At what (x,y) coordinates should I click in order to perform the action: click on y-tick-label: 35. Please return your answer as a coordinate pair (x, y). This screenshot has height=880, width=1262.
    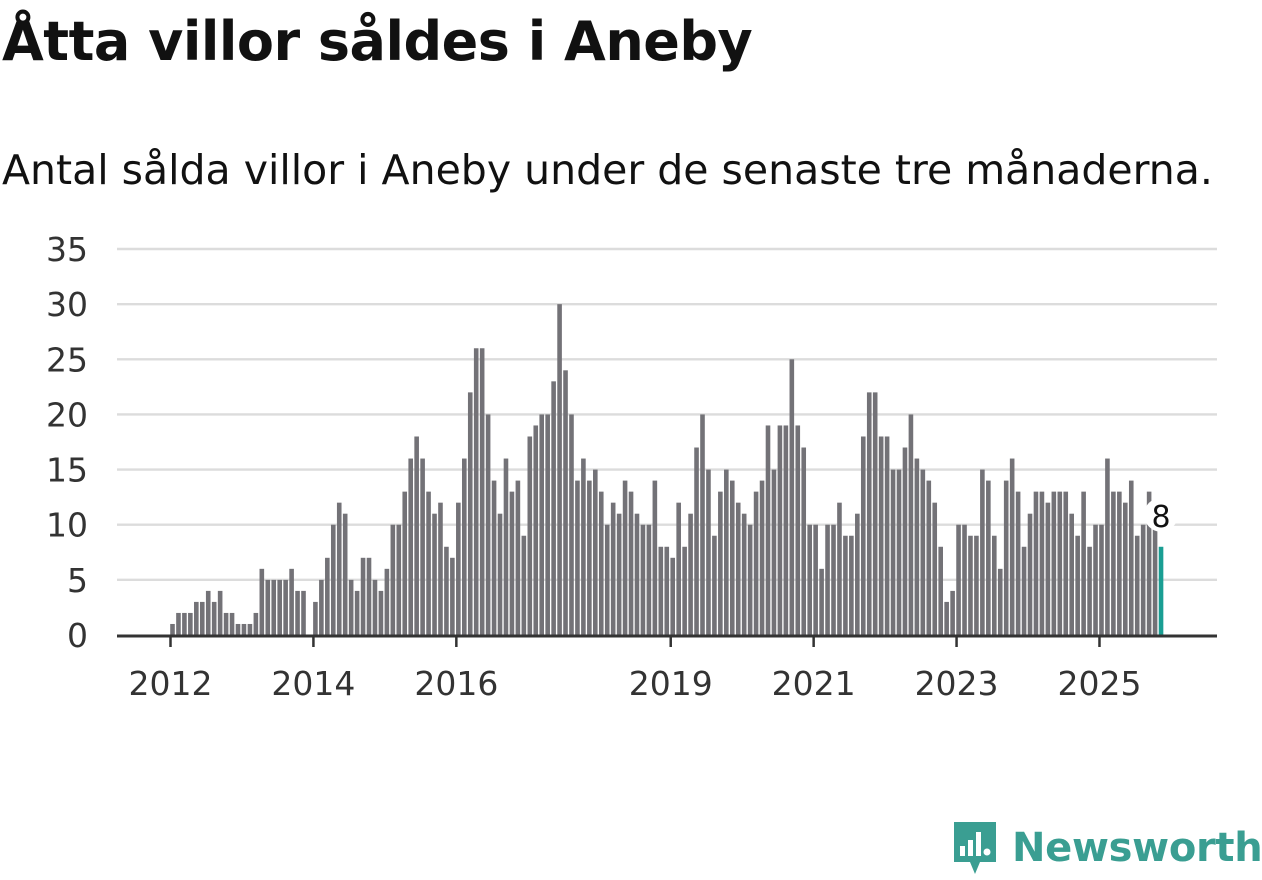
    Looking at the image, I should click on (67, 249).